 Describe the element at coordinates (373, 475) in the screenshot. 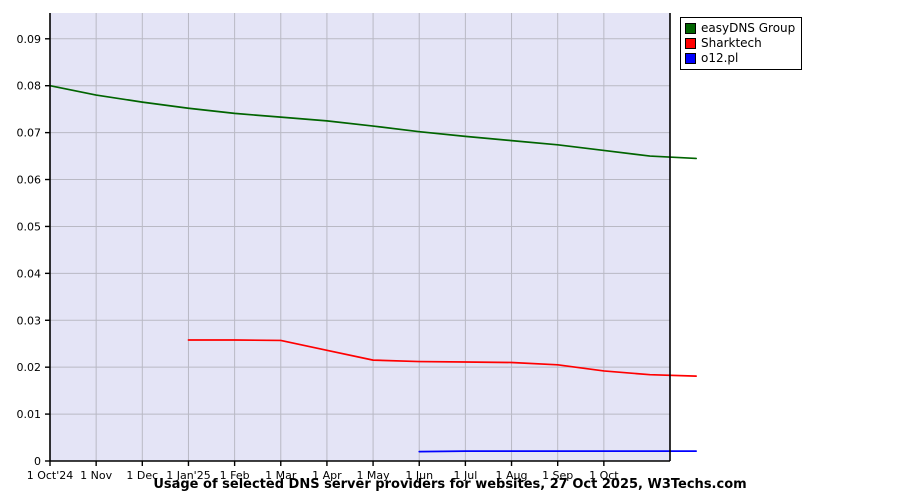

I see `svg-text: 1 May` at that location.